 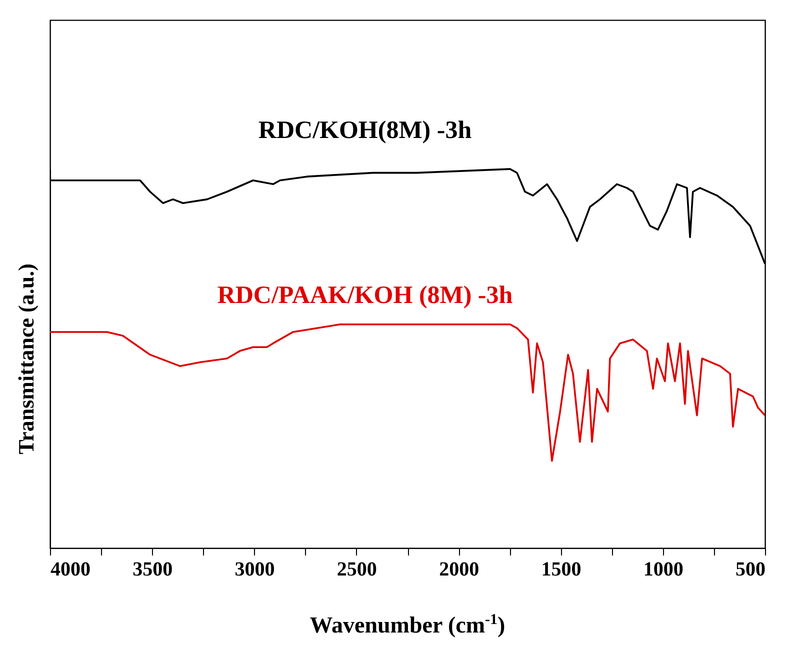 What do you see at coordinates (663, 569) in the screenshot?
I see `x-tick-label: 1000` at bounding box center [663, 569].